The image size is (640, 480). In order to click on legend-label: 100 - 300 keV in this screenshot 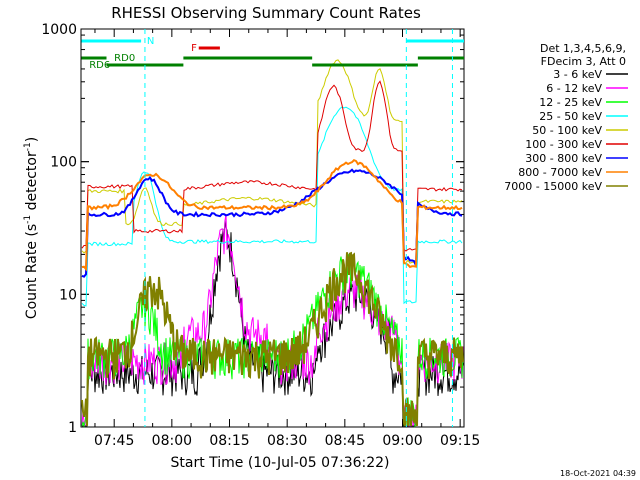, I will do `click(563, 144)`.